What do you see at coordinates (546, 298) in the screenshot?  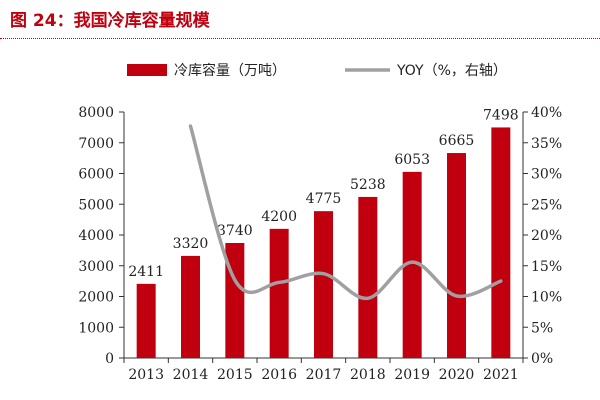 I see `y-right-tick-label: 10%` at bounding box center [546, 298].